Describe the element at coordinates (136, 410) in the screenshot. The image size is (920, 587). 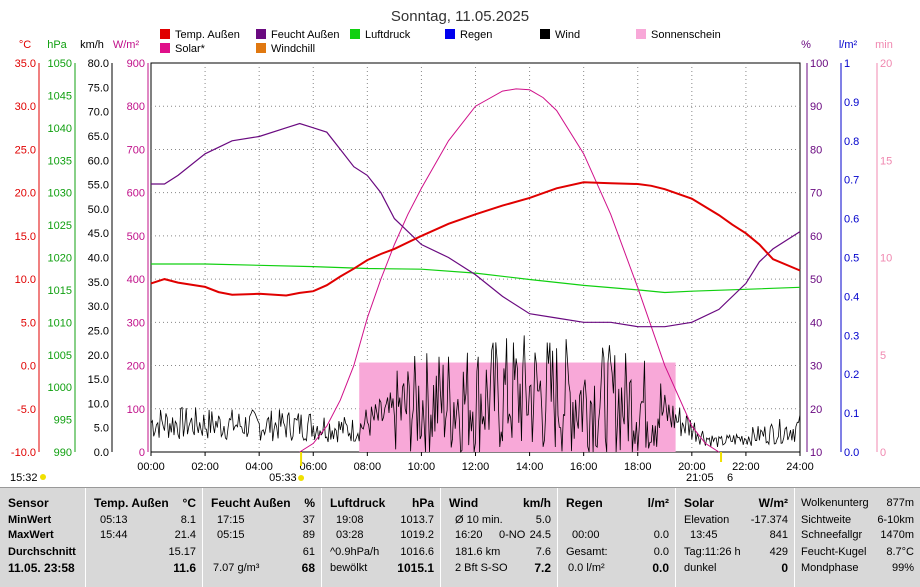
I see `solar-axis-tick: 100` at that location.